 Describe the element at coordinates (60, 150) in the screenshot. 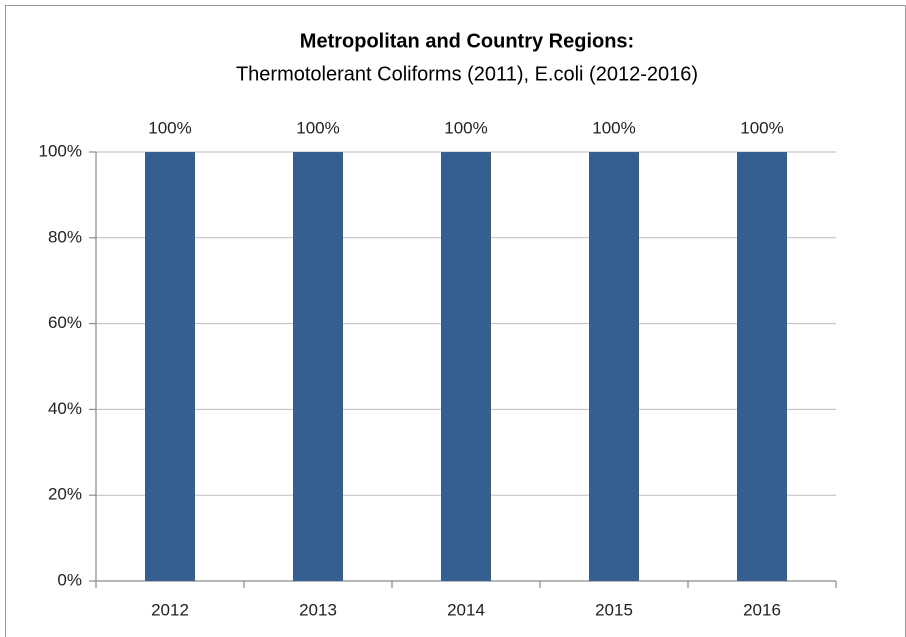

I see `y-tick-label: 100%` at that location.